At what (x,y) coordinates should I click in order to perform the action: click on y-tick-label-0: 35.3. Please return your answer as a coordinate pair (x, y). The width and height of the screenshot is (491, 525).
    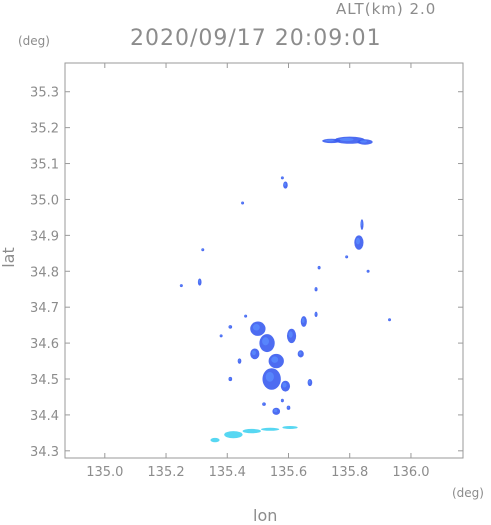
    Looking at the image, I should click on (44, 93).